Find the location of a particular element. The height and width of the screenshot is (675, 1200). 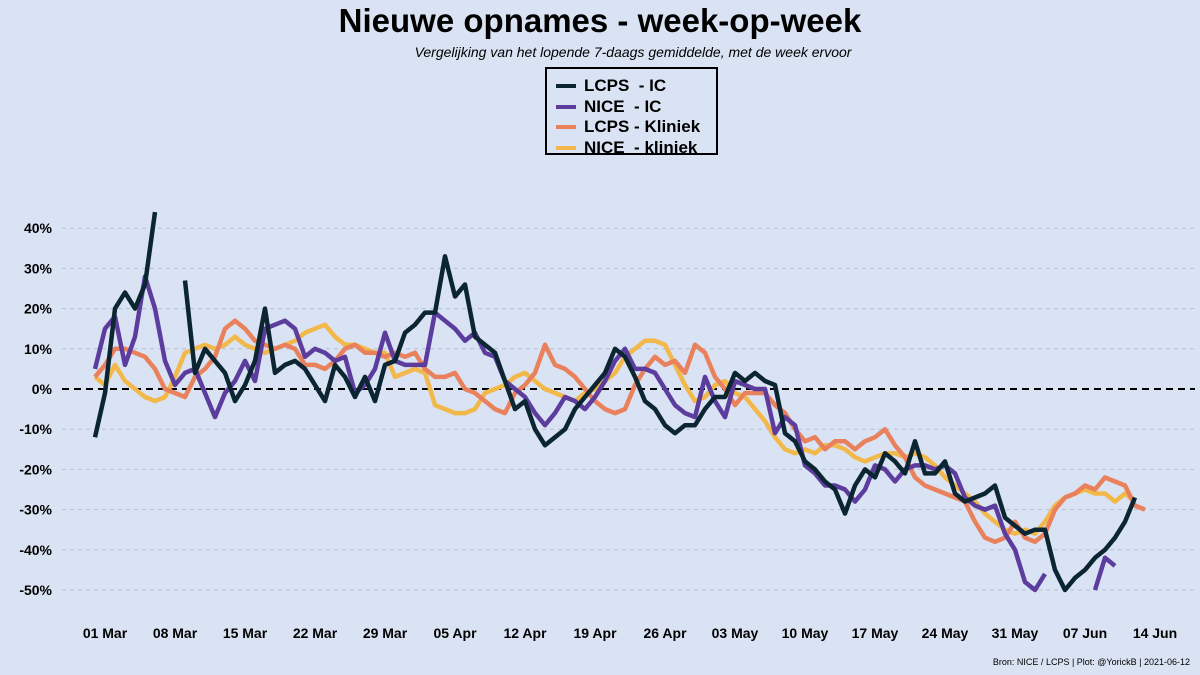

legend-item-nice-ic: NICE - IC is located at coordinates (636, 107).